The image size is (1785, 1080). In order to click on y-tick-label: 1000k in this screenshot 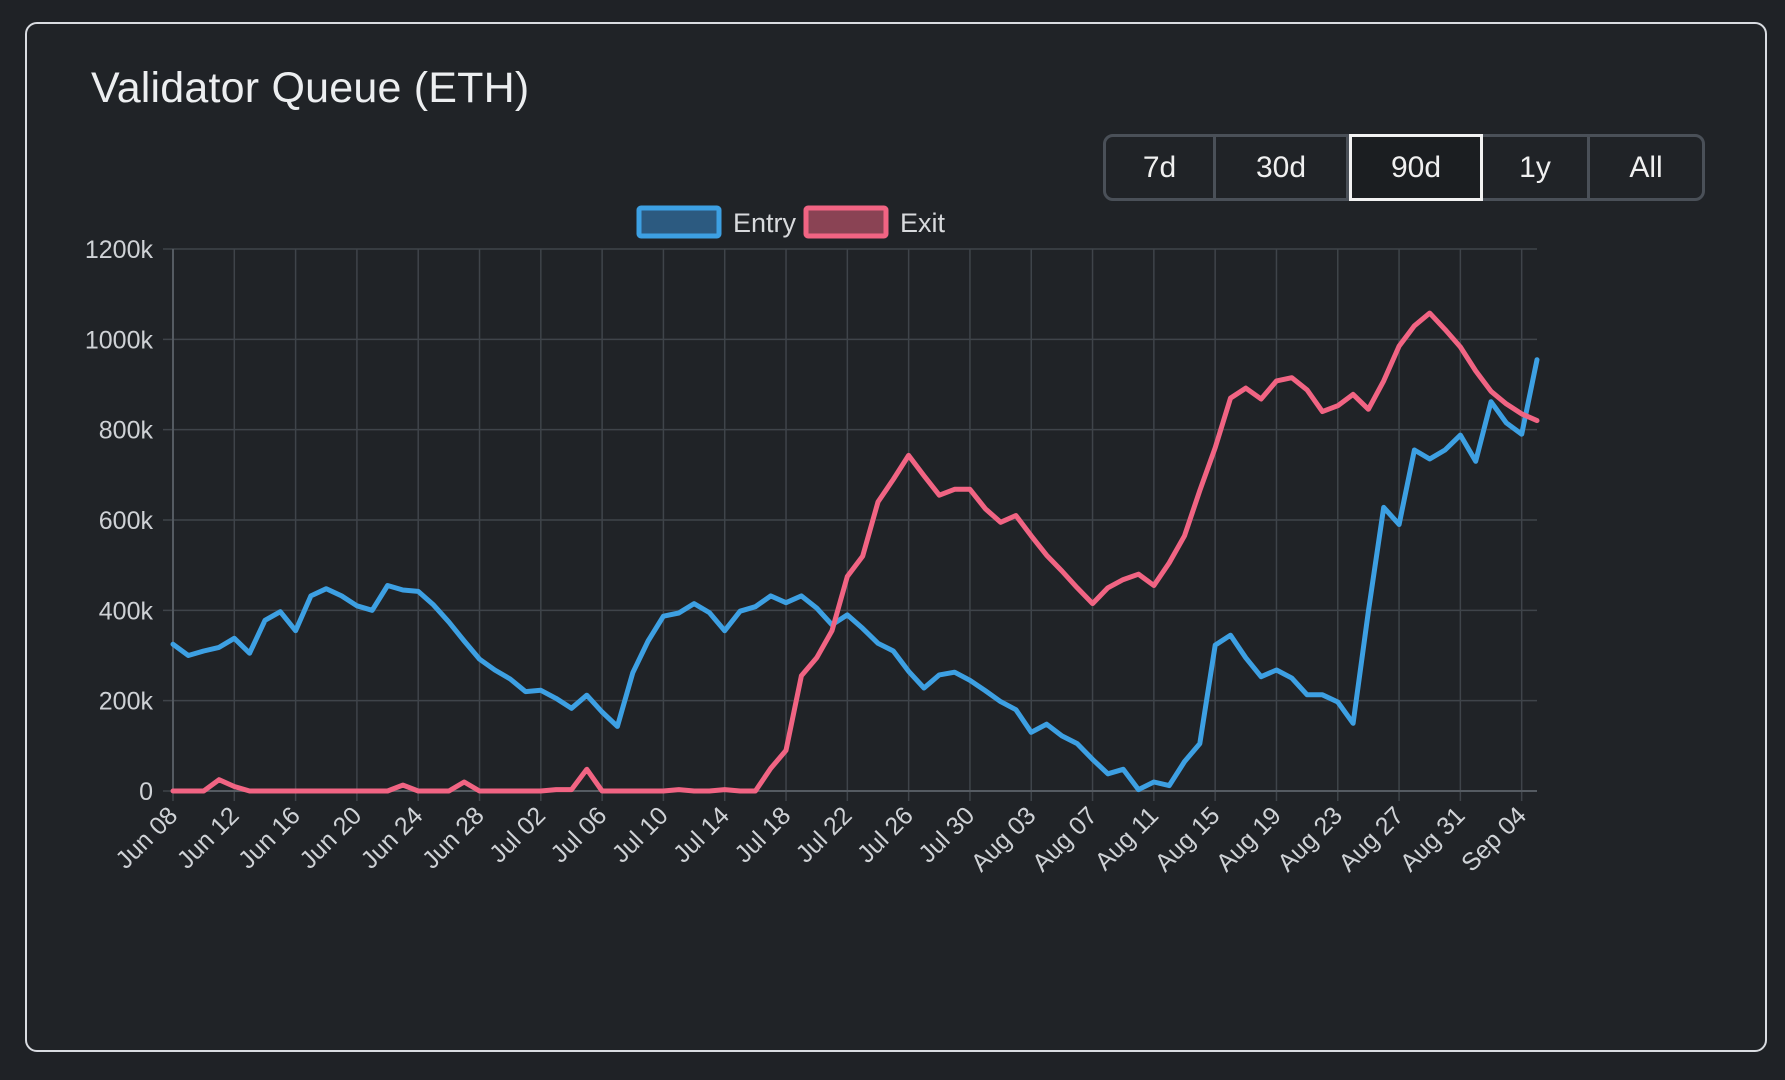, I will do `click(119, 340)`.